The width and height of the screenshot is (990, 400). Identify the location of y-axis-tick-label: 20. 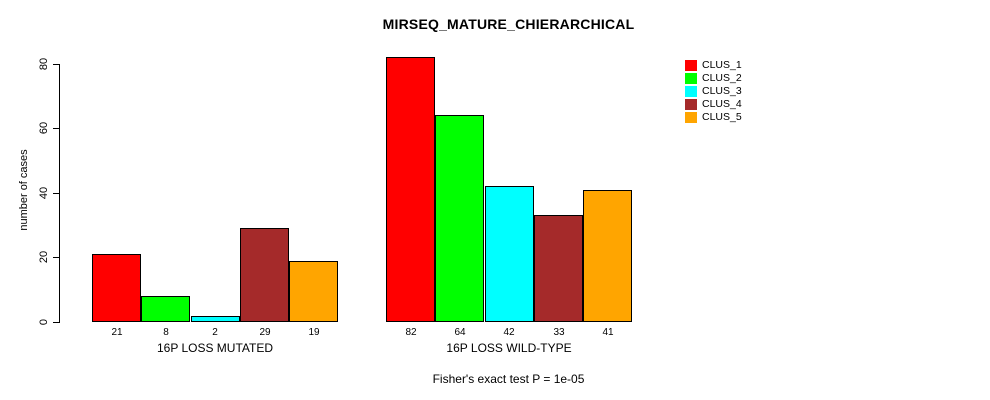
(44, 257).